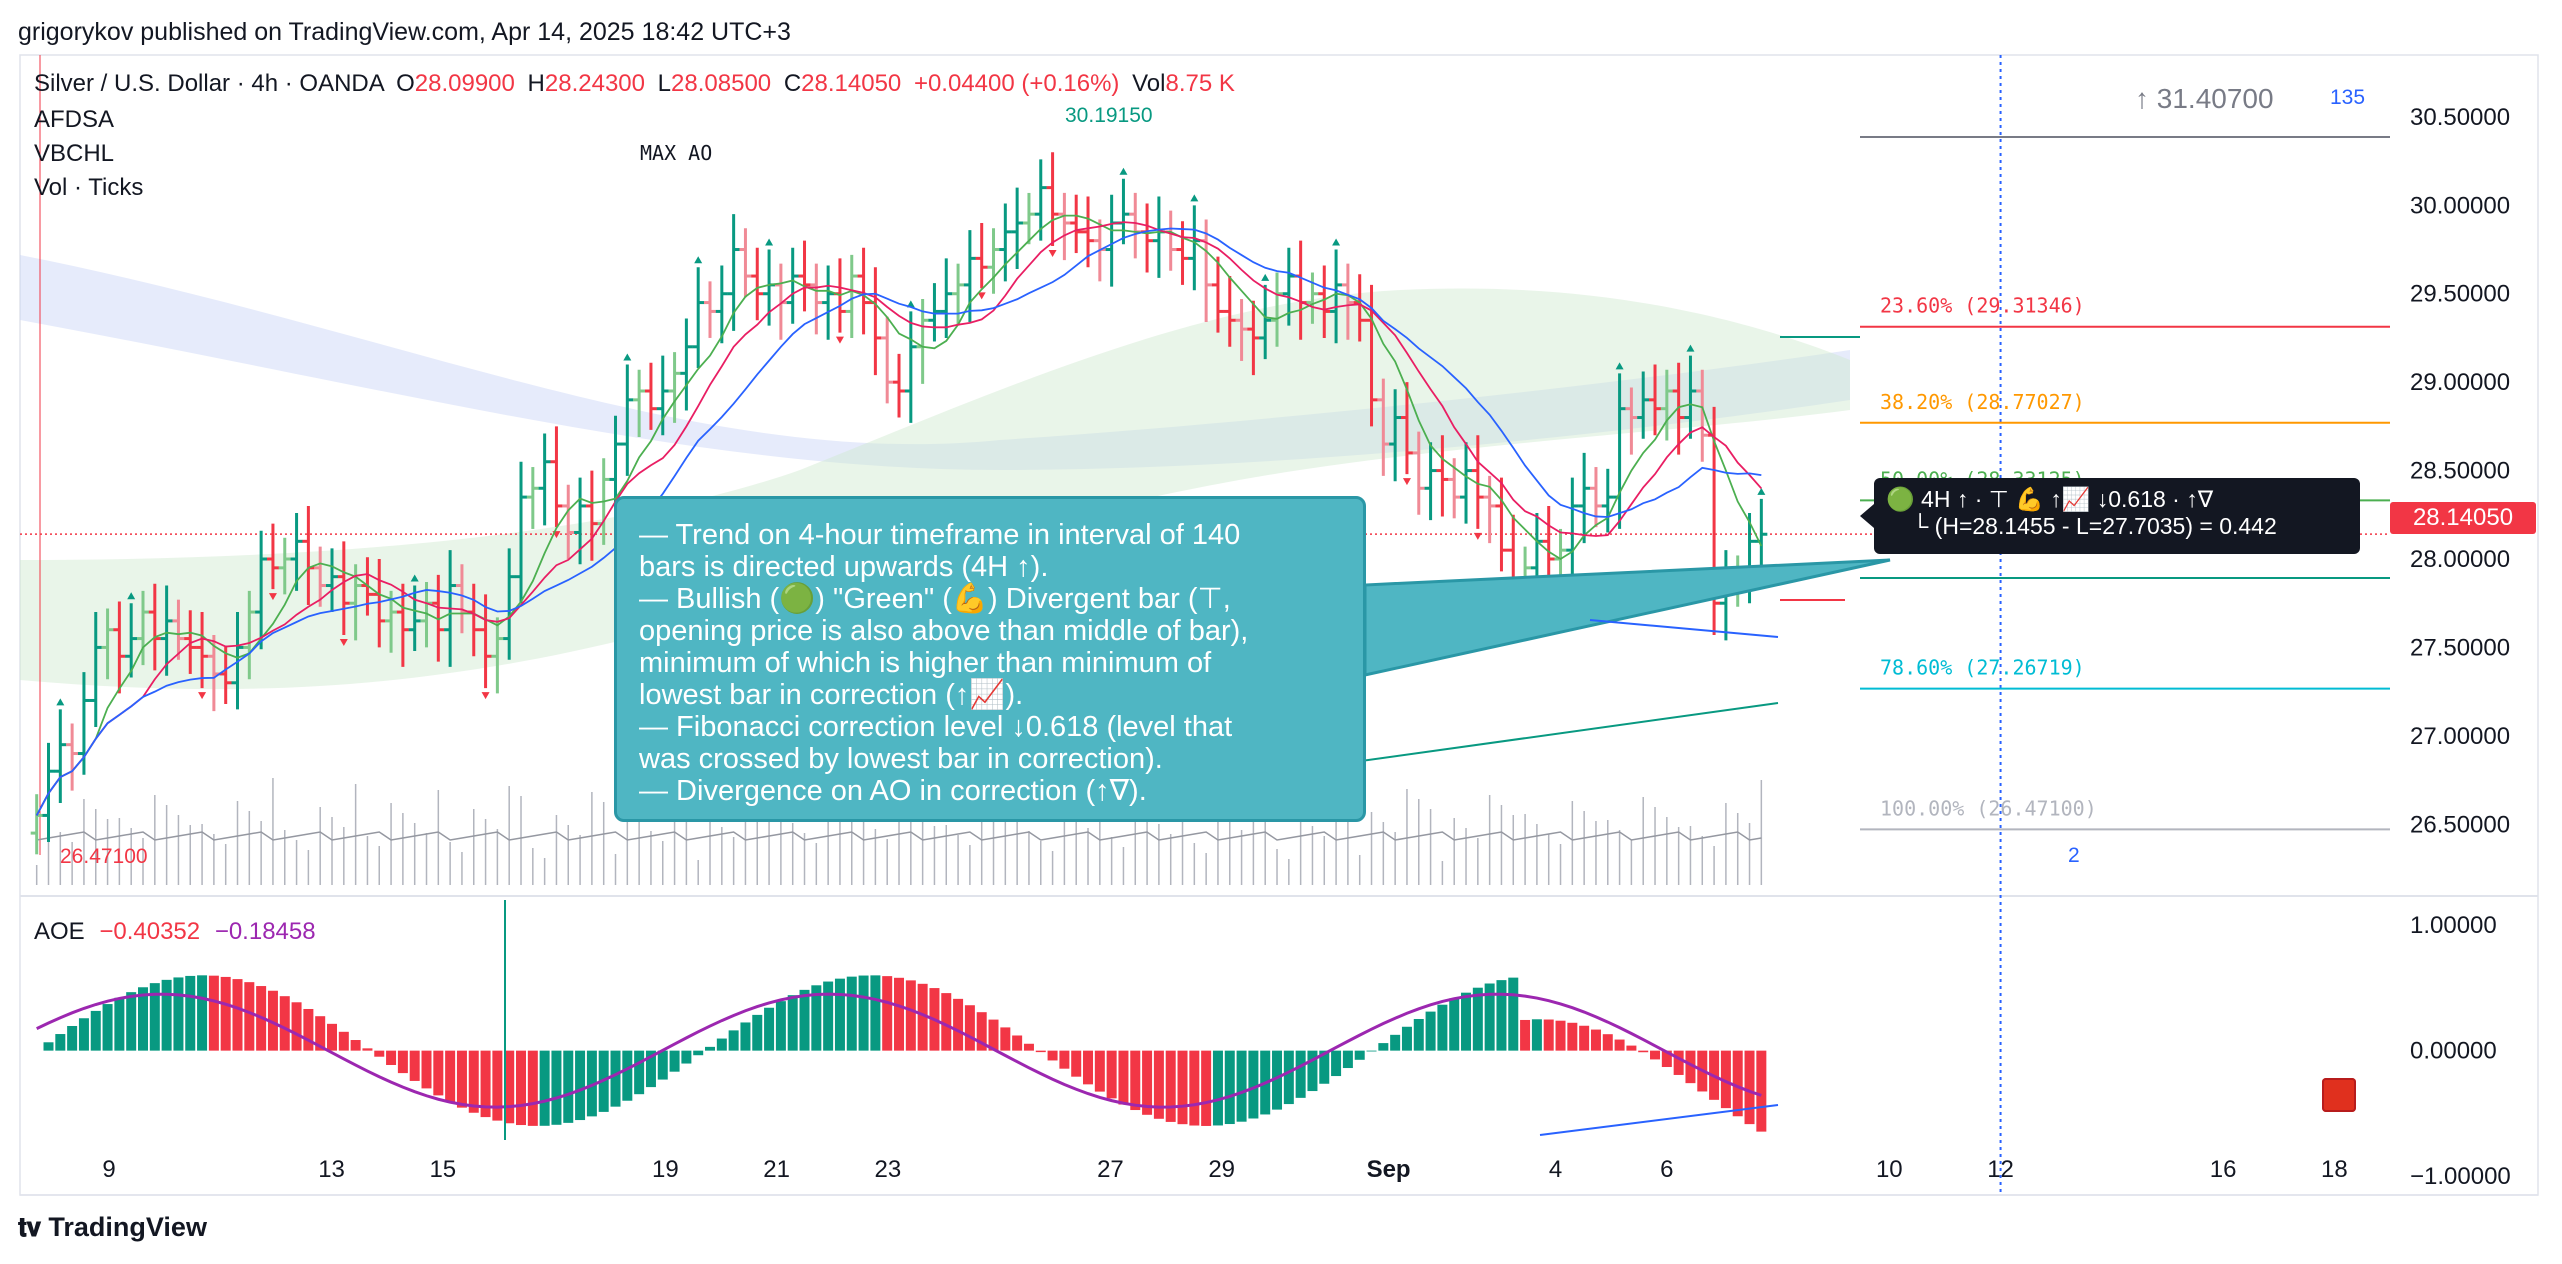  What do you see at coordinates (1684, 628) in the screenshot?
I see `price-divergence-arrow` at bounding box center [1684, 628].